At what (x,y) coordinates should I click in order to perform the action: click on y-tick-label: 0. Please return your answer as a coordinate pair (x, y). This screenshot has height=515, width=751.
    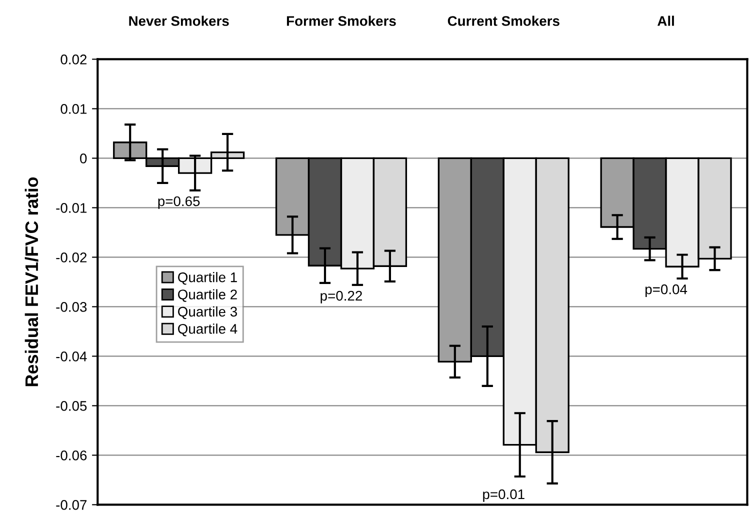
    Looking at the image, I should click on (83, 159).